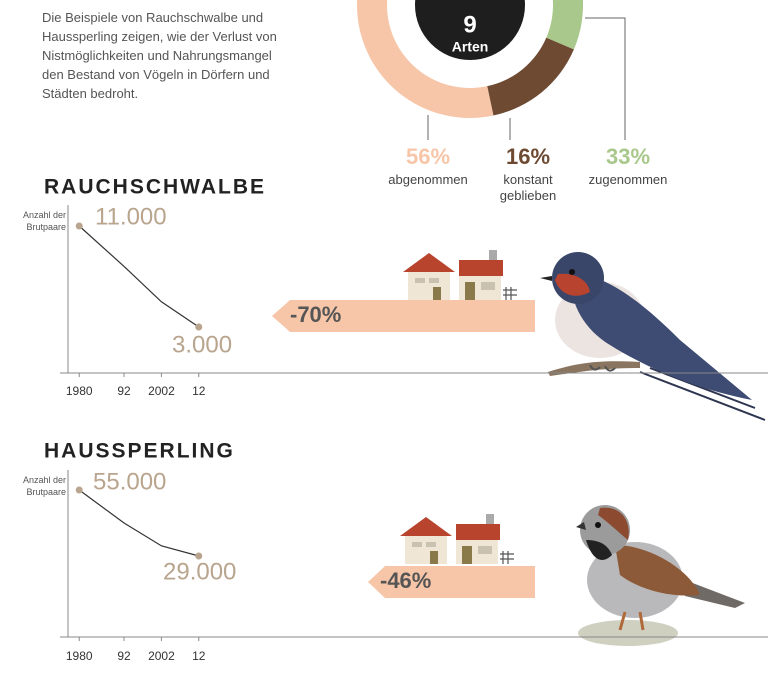 Image resolution: width=768 pixels, height=678 pixels. What do you see at coordinates (428, 179) in the screenshot?
I see `category-label: abgenommen` at bounding box center [428, 179].